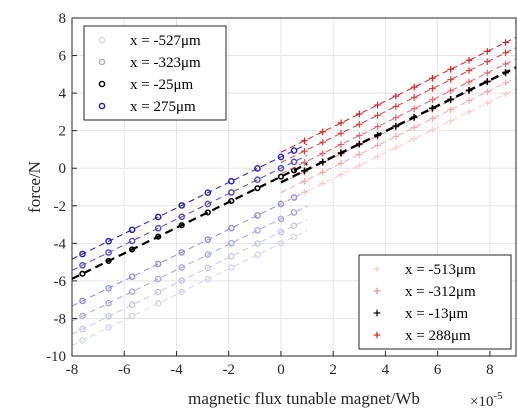  What do you see at coordinates (63, 57) in the screenshot?
I see `y-tick-label: 6` at bounding box center [63, 57].